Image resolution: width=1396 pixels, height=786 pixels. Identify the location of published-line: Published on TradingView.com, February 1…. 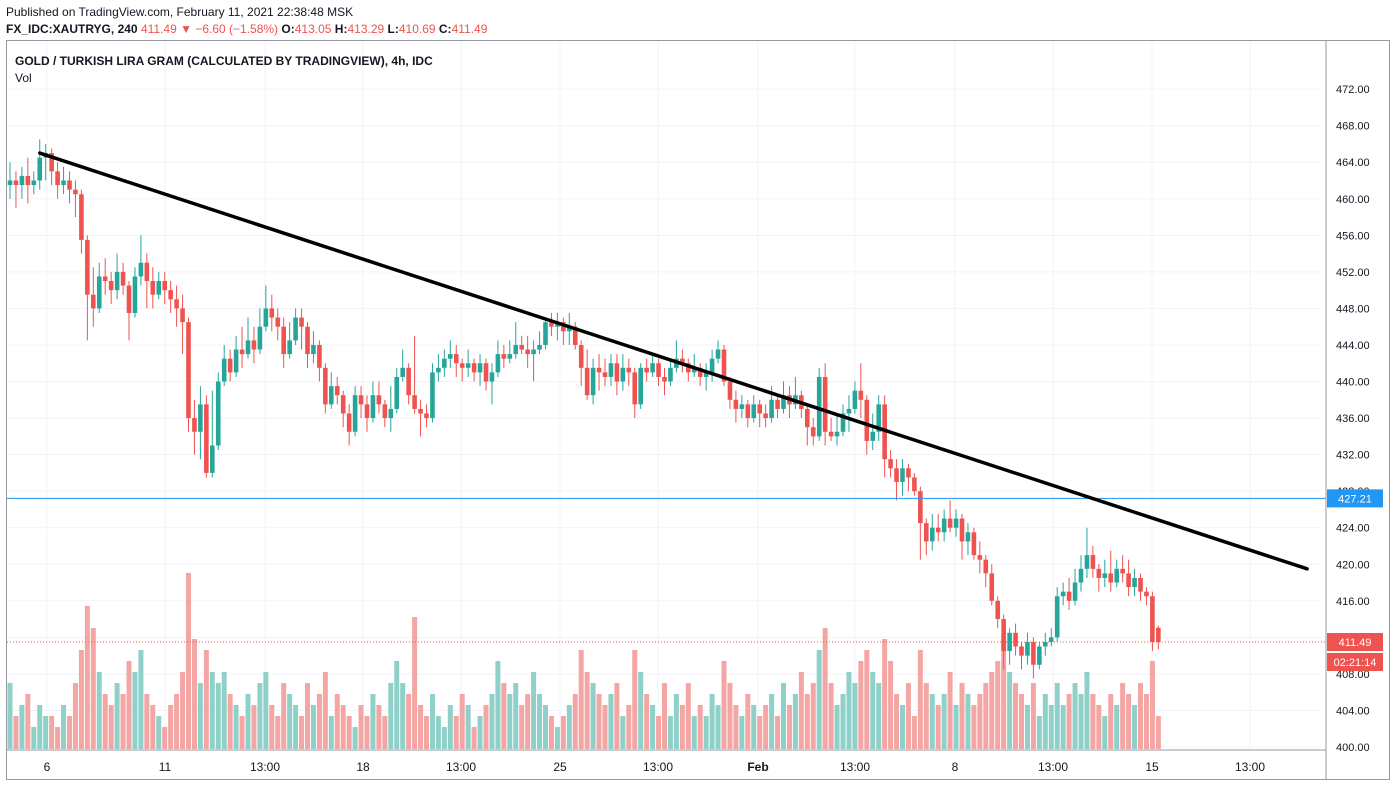
(180, 12).